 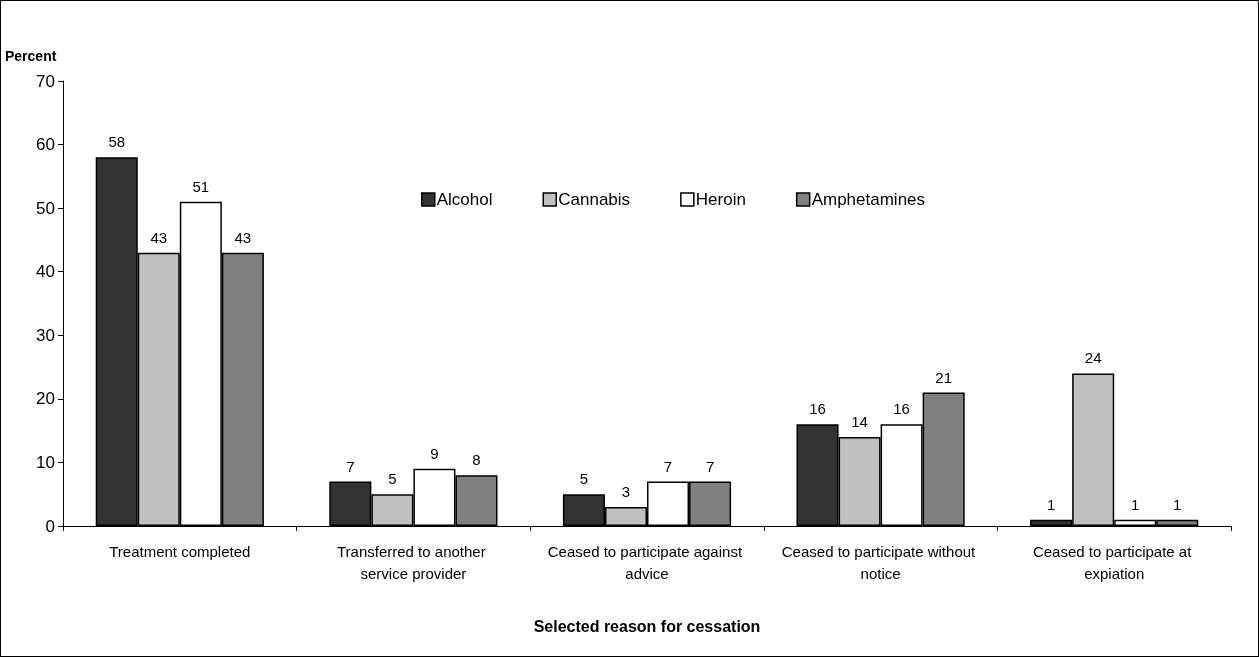 What do you see at coordinates (434, 453) in the screenshot?
I see `data-label: 9` at bounding box center [434, 453].